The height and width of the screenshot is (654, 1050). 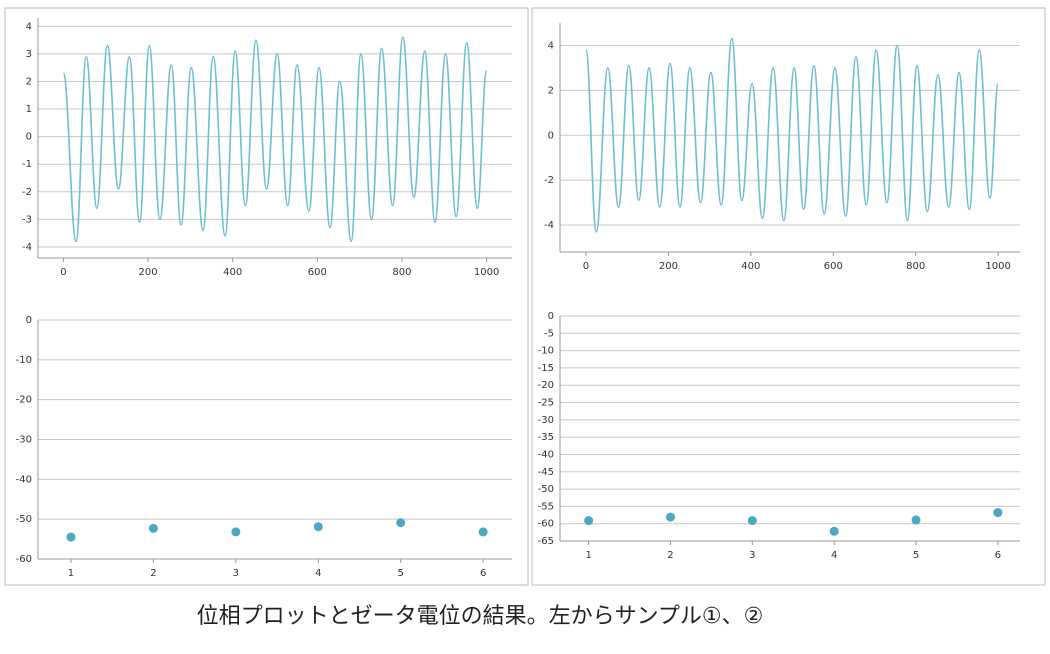 I want to click on y-tick-label: -45, so click(x=546, y=472).